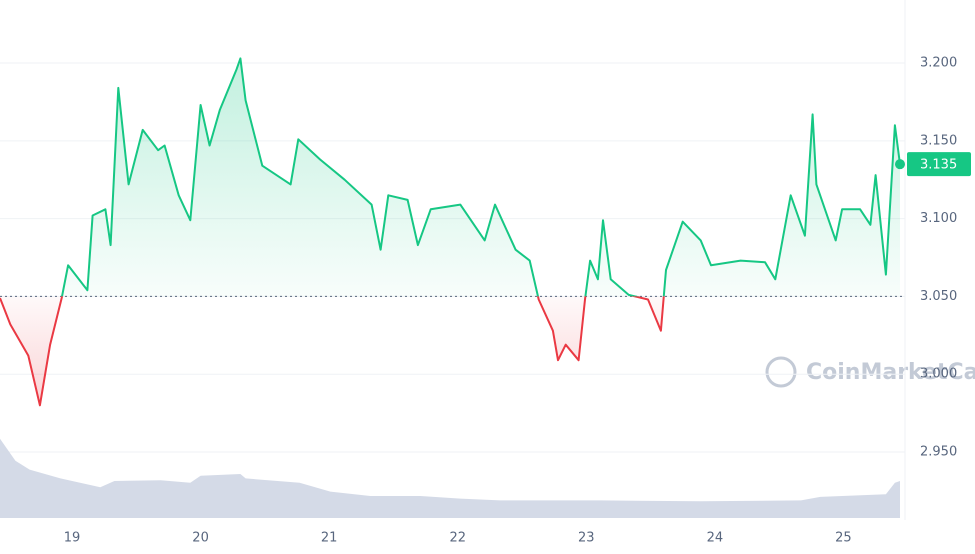 Image resolution: width=975 pixels, height=554 pixels. I want to click on volume-area, so click(450, 478).